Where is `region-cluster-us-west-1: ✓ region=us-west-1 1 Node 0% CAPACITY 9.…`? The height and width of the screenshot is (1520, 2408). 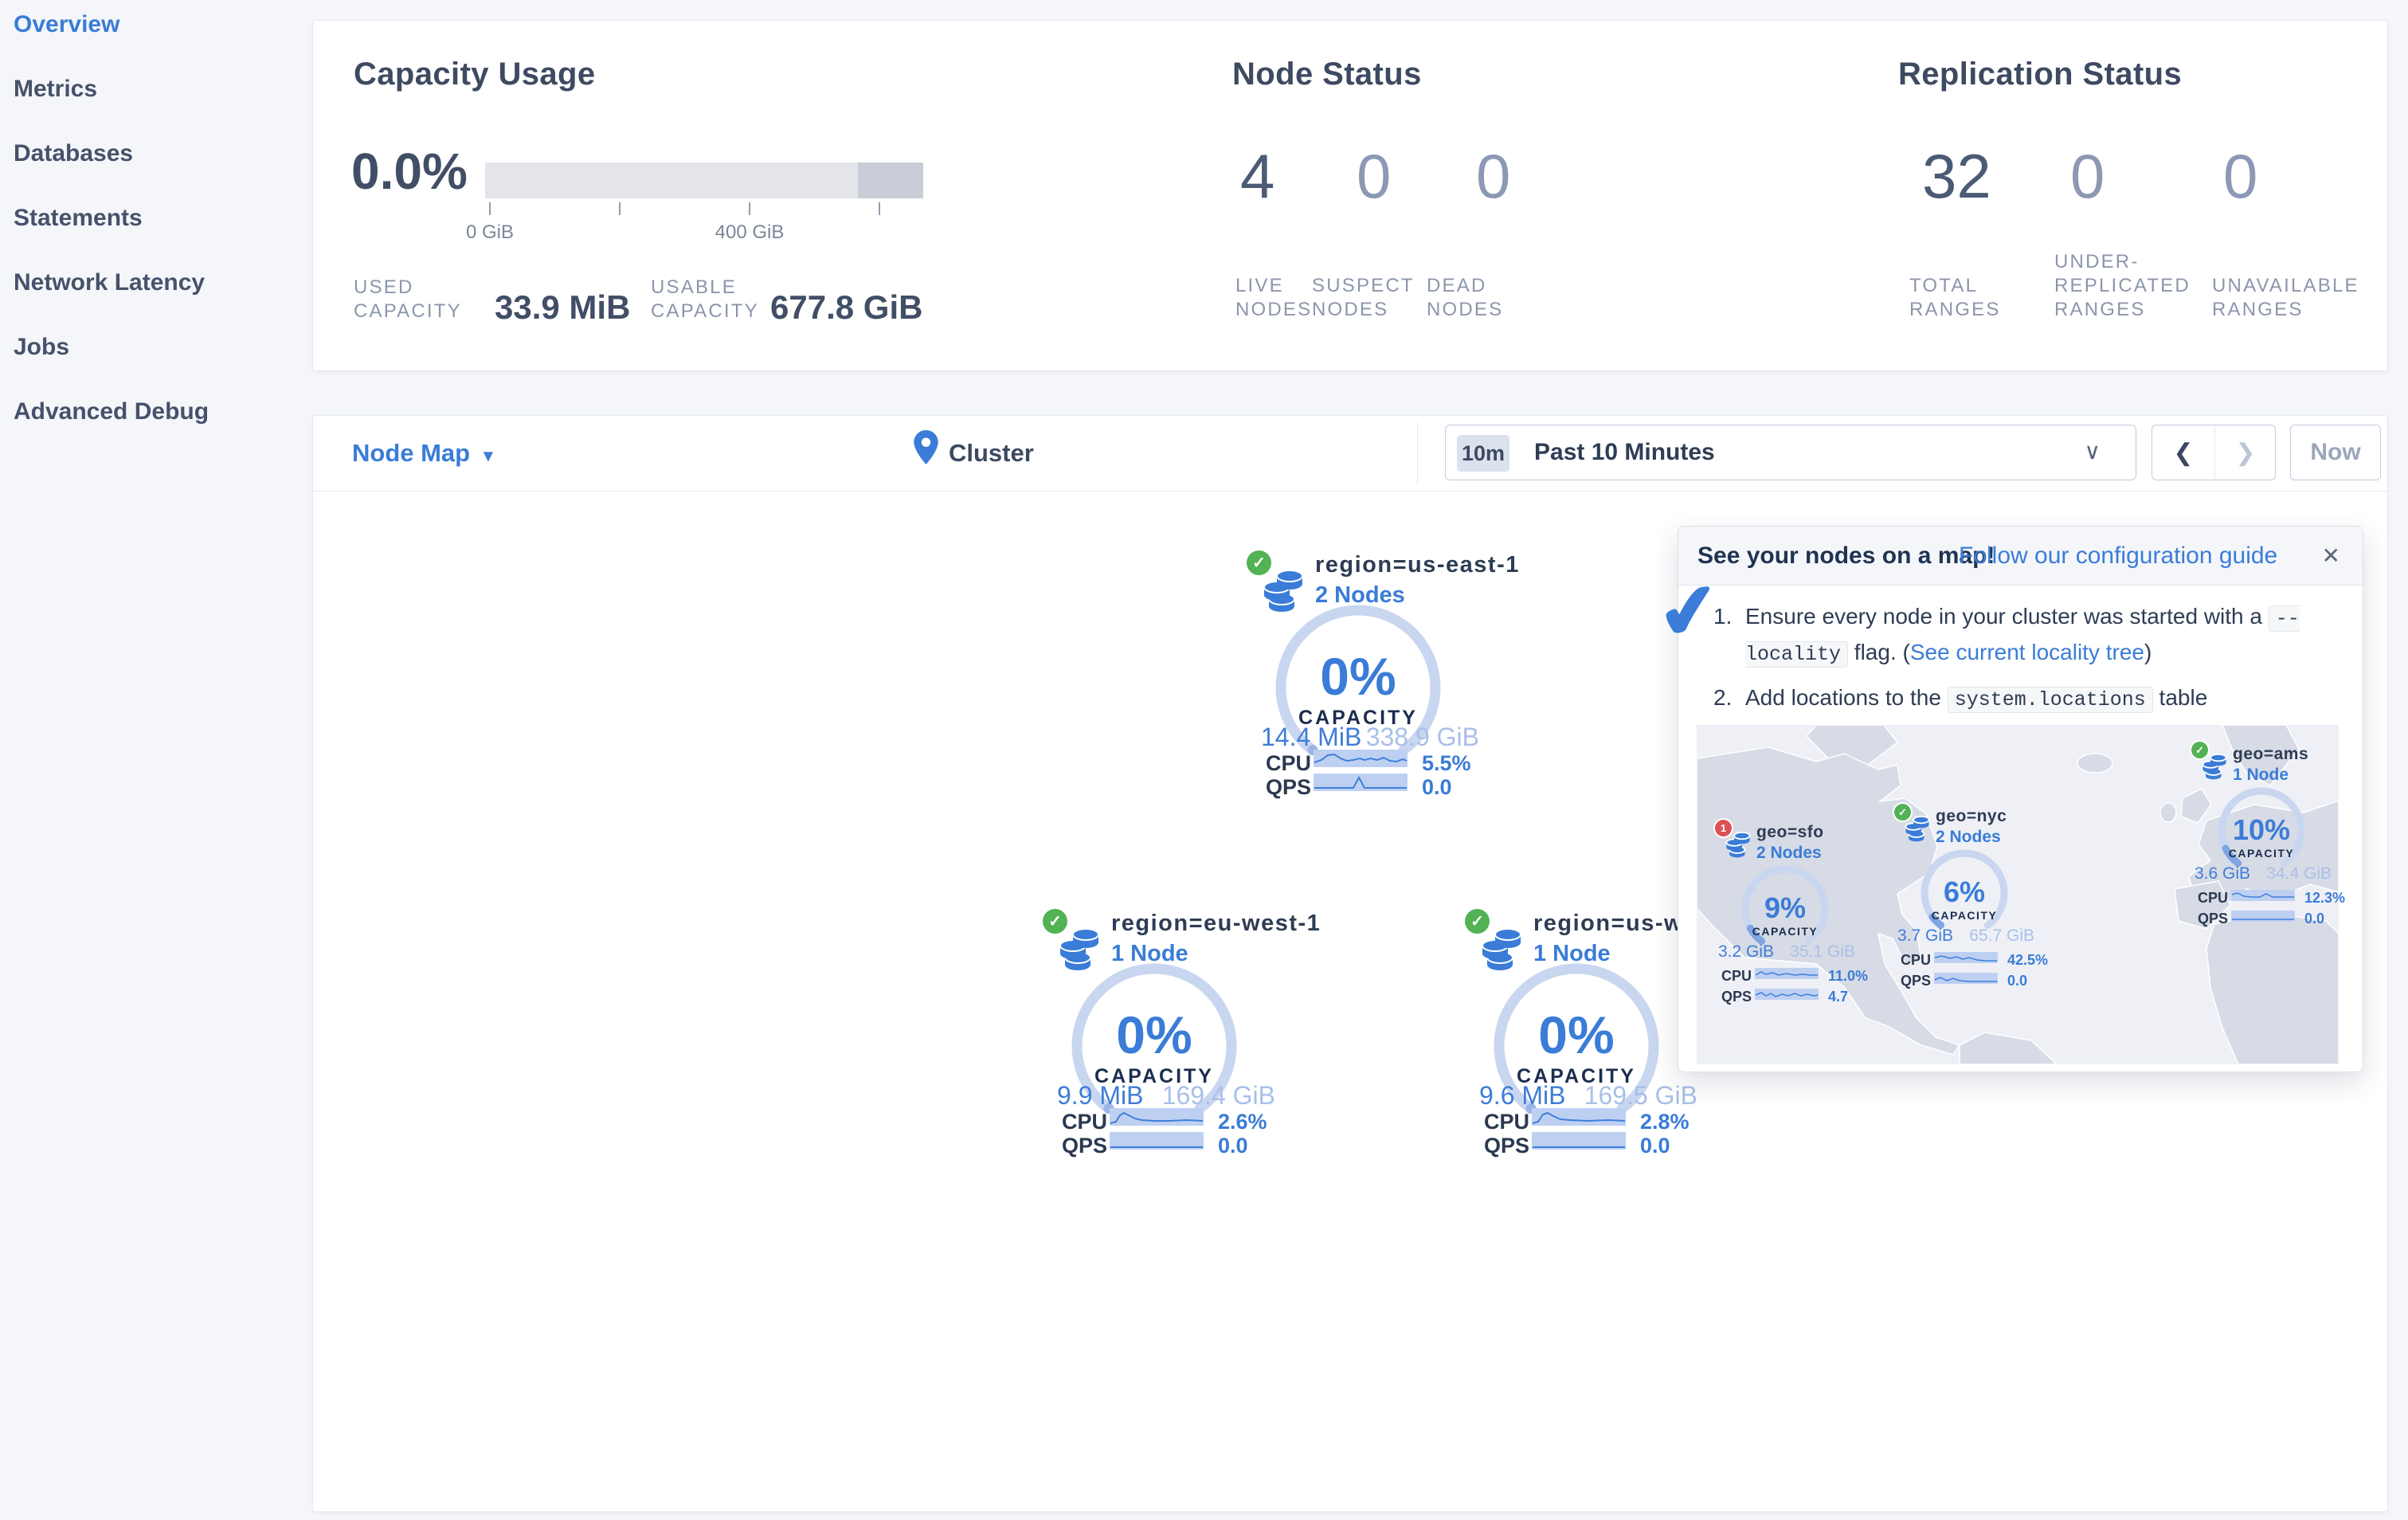 region-cluster-us-west-1: ✓ region=us-west-1 1 Node 0% CAPACITY 9.… is located at coordinates (1604, 1036).